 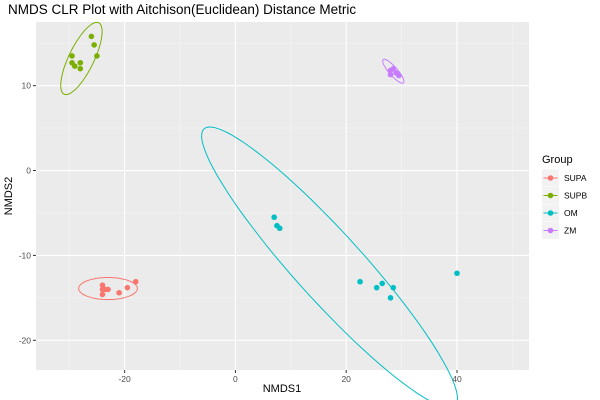 I want to click on y-tick-label: 0, so click(x=28, y=171).